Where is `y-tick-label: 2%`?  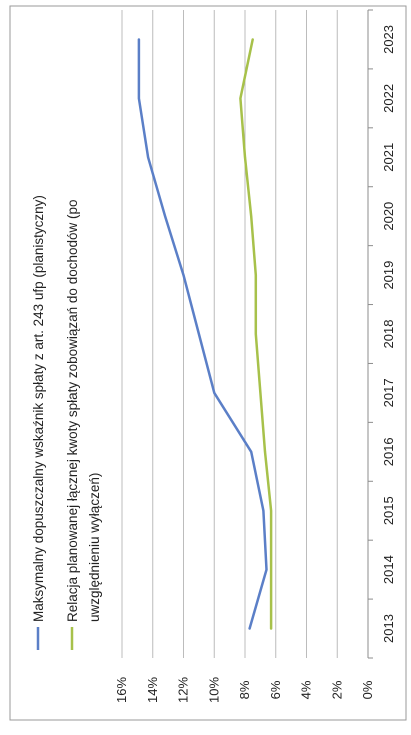
y-tick-label: 2% is located at coordinates (336, 689).